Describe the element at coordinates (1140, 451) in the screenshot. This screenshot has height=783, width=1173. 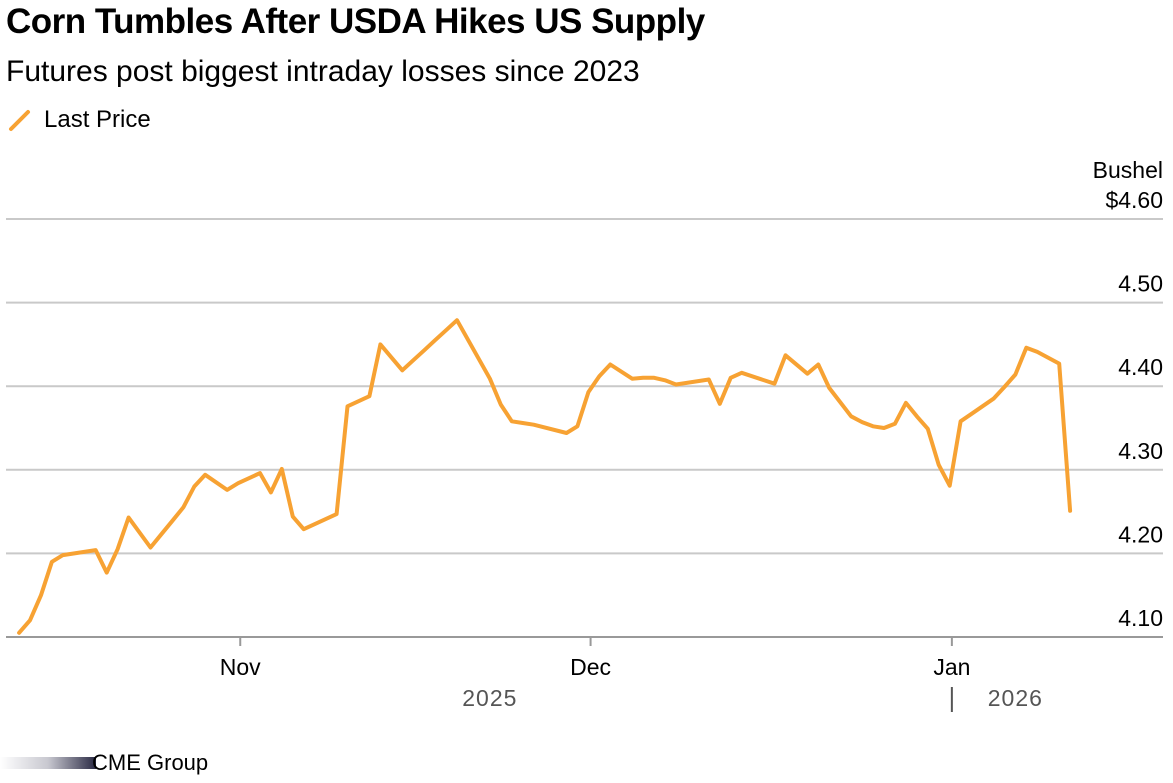
I see `y-tick-label: 4.30` at that location.